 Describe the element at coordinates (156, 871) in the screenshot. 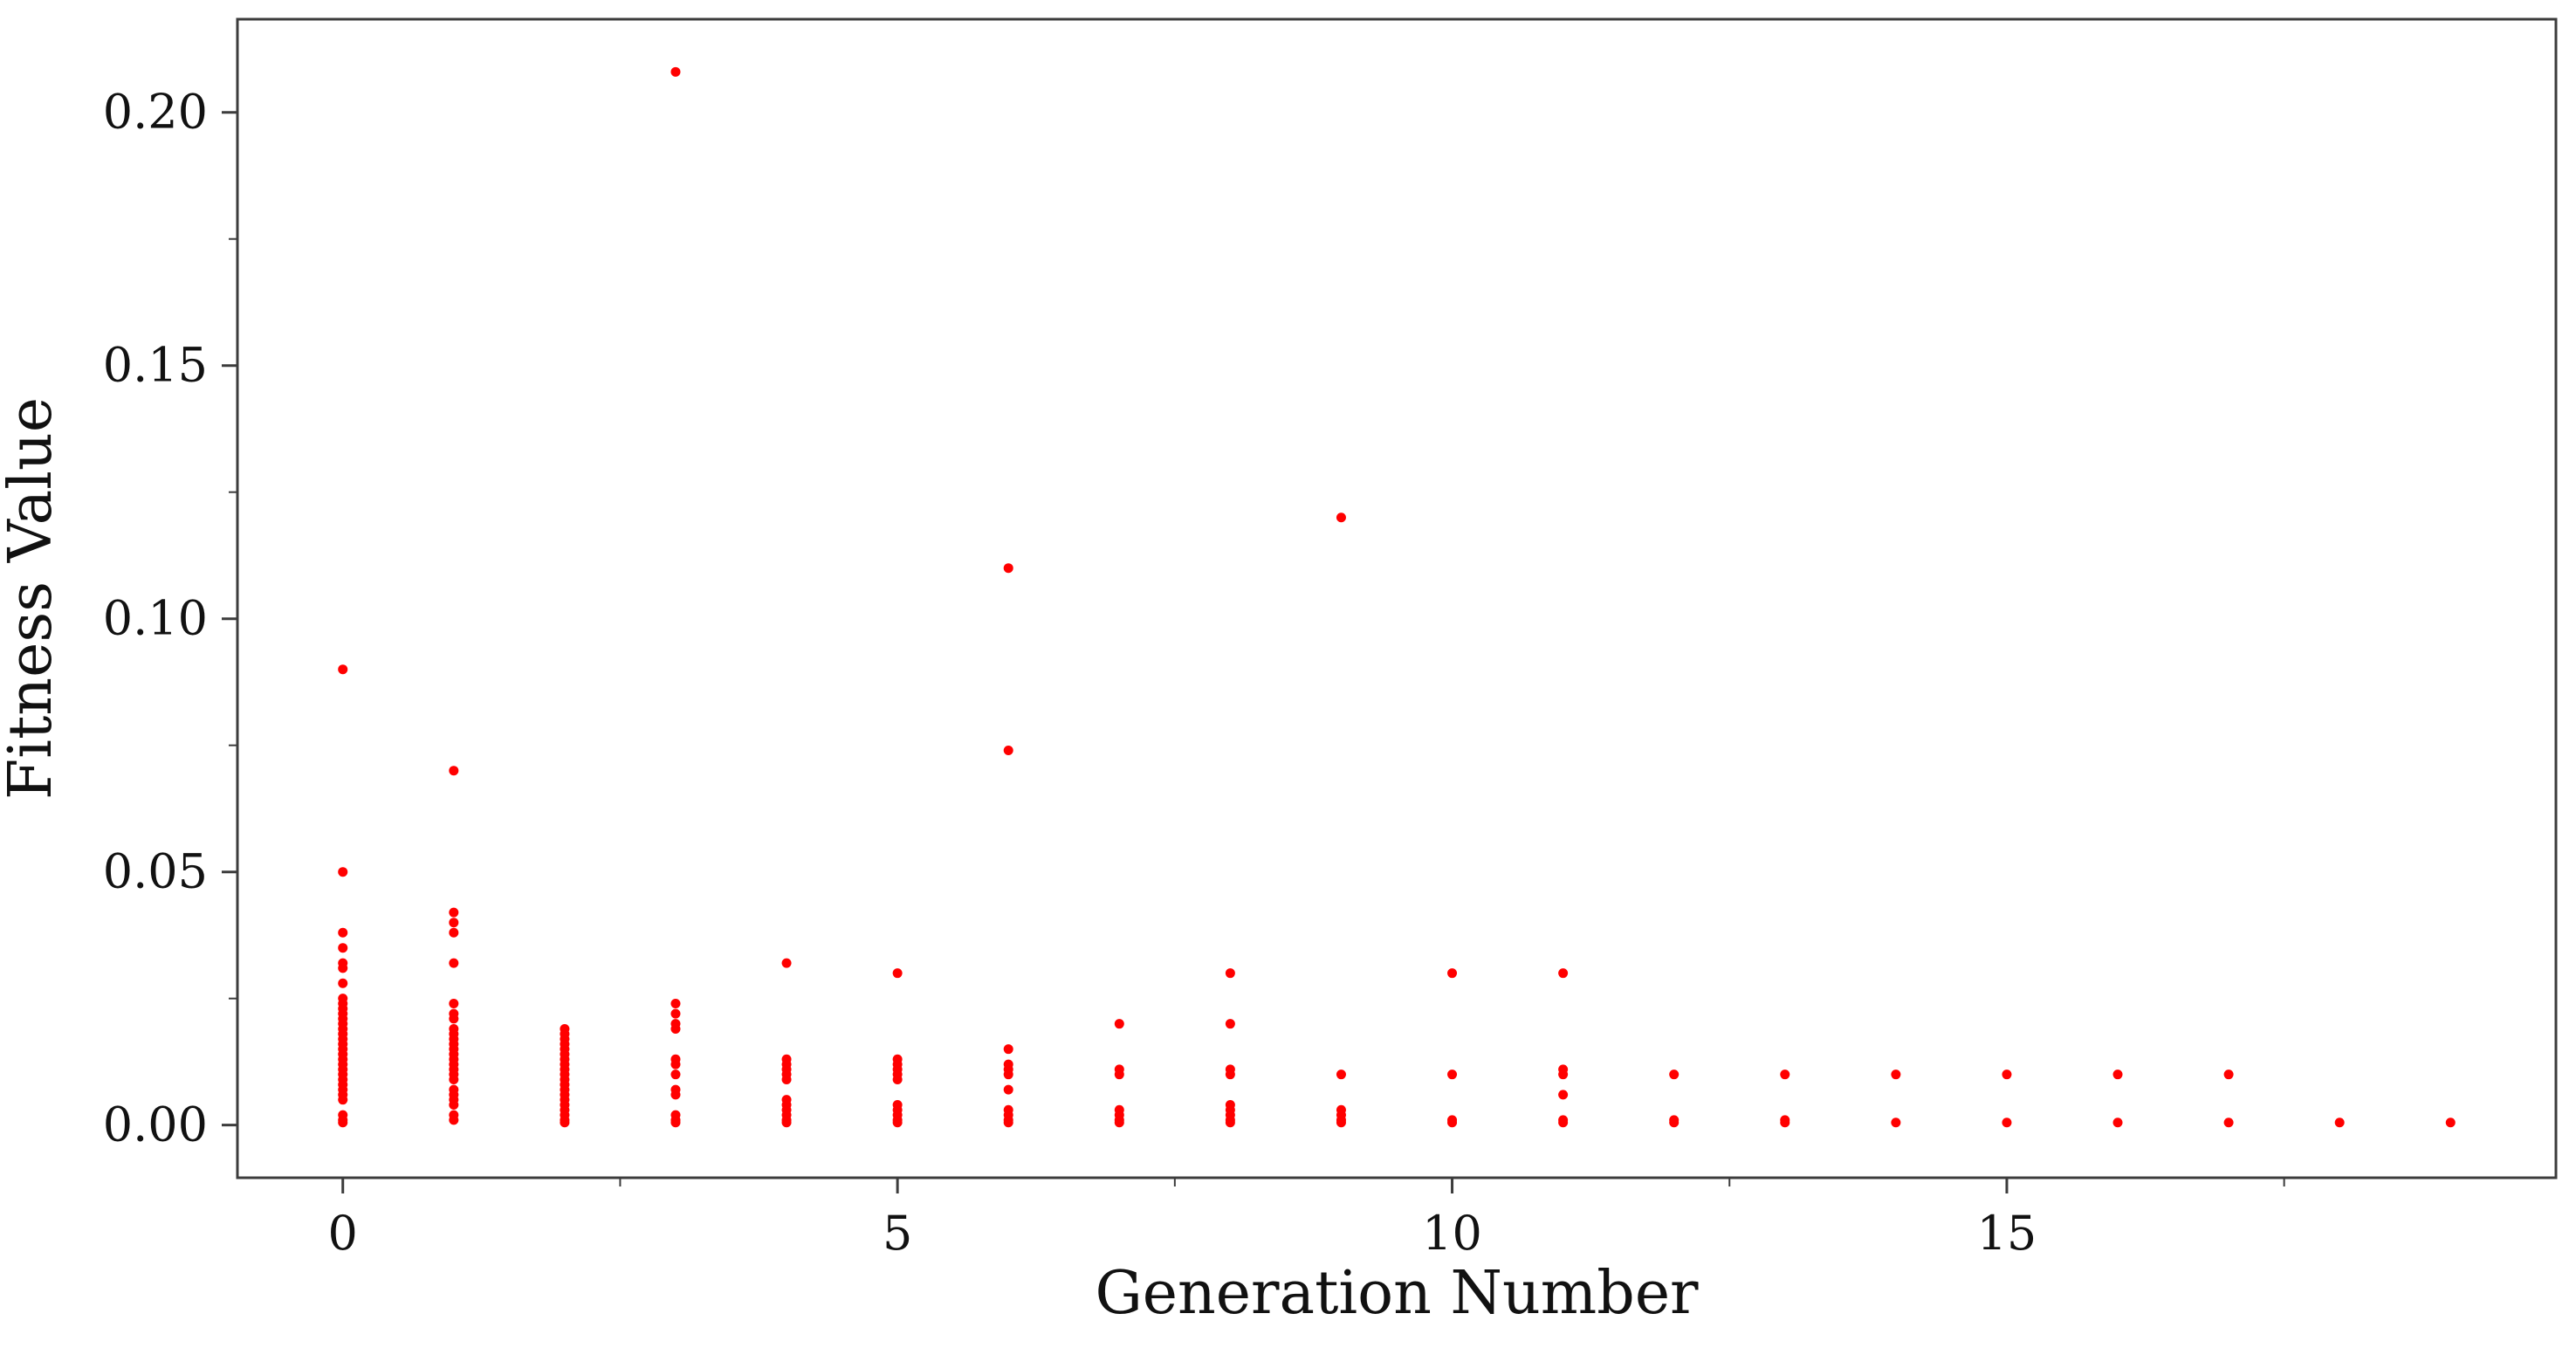

I see `y-axis-tick-label: 0.05` at that location.